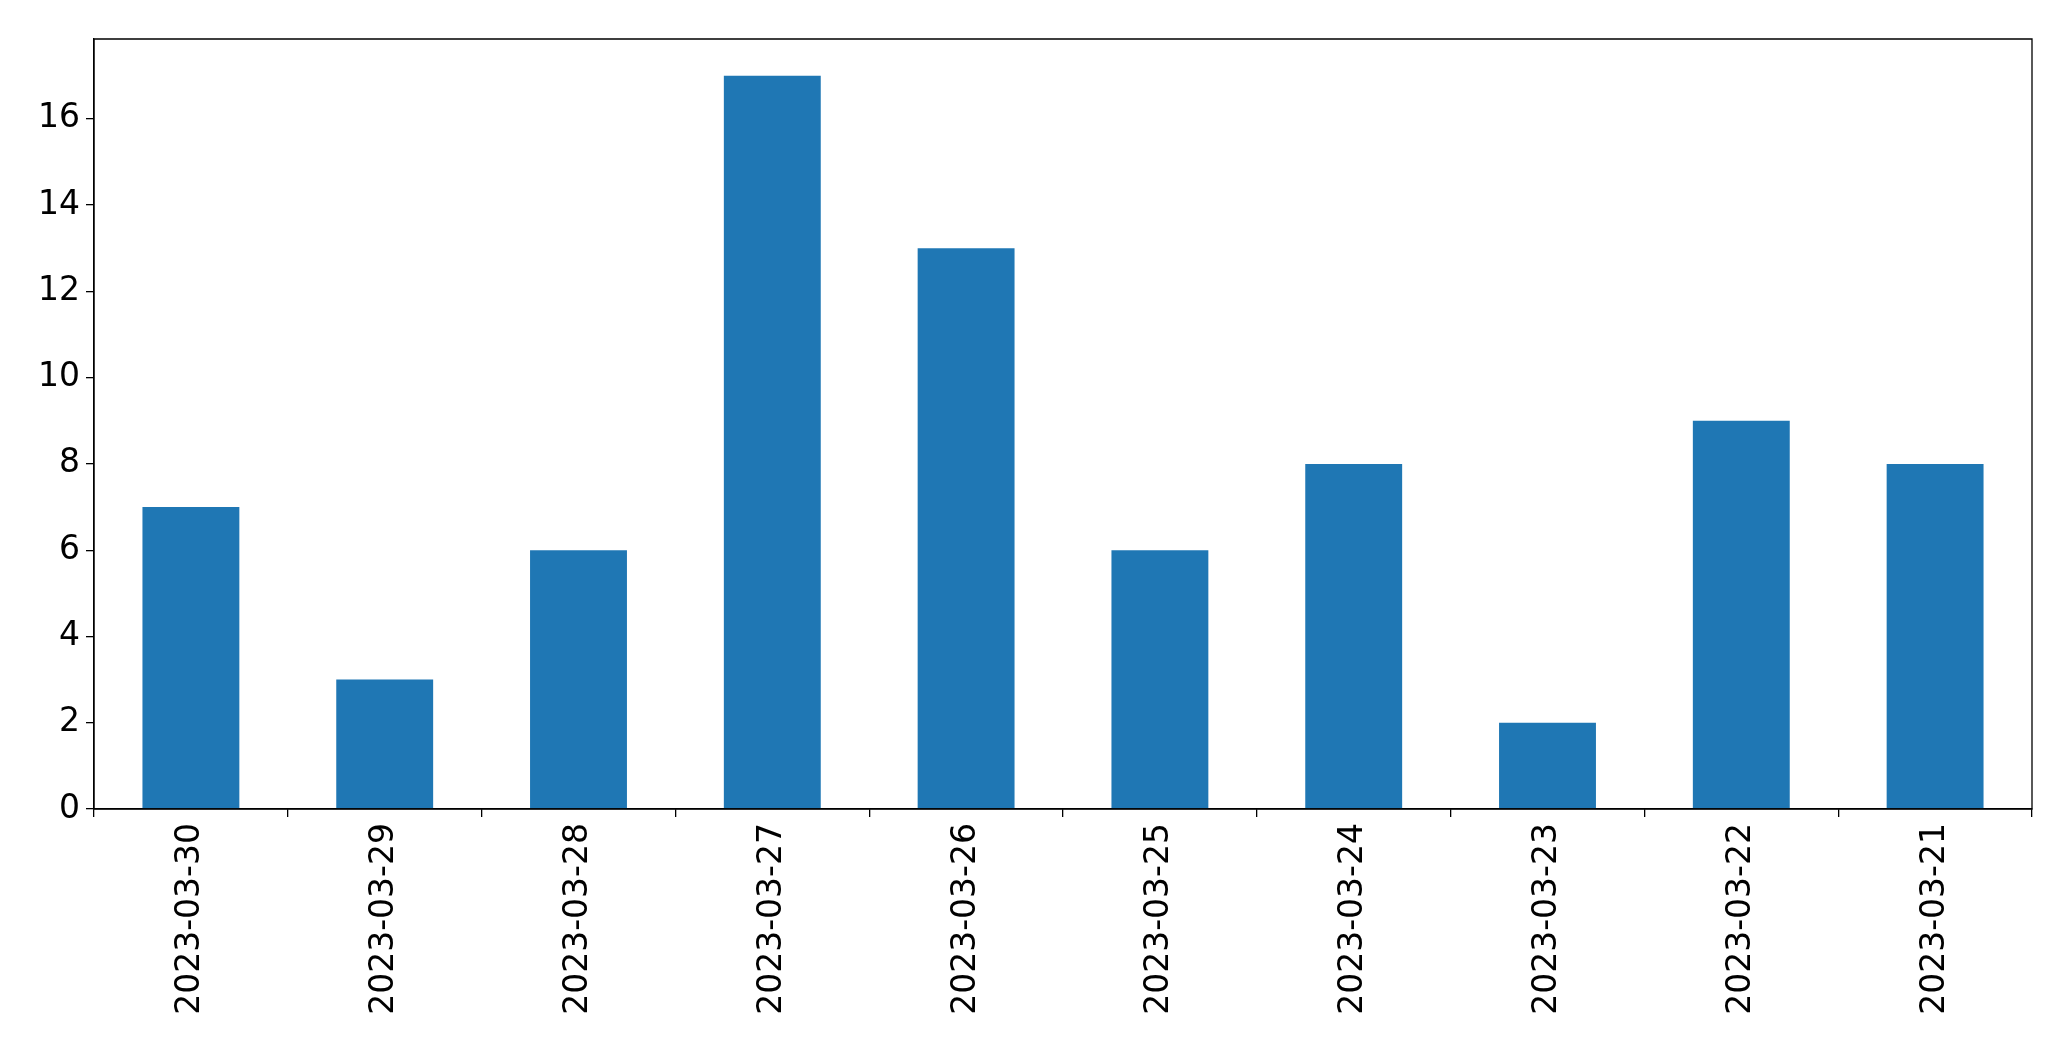 The width and height of the screenshot is (2071, 1061). Describe the element at coordinates (1545, 919) in the screenshot. I see `x-tick-label: 2023-03-23` at that location.